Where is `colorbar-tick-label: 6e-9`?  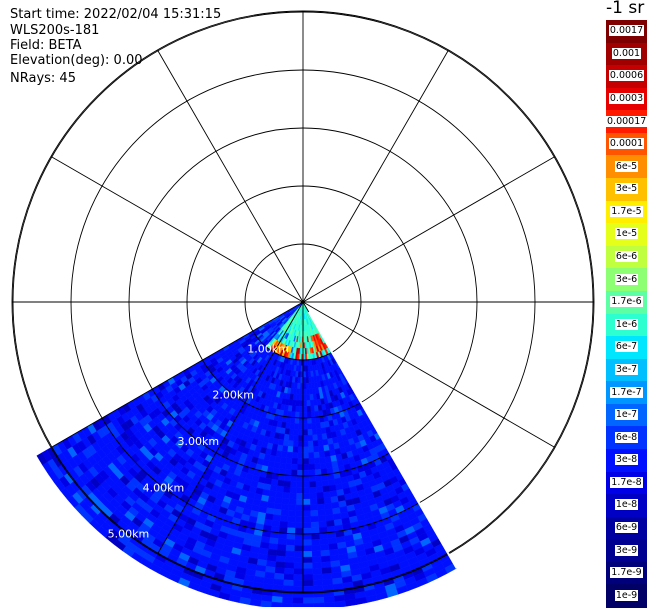
colorbar-tick-label: 6e-9 is located at coordinates (626, 528).